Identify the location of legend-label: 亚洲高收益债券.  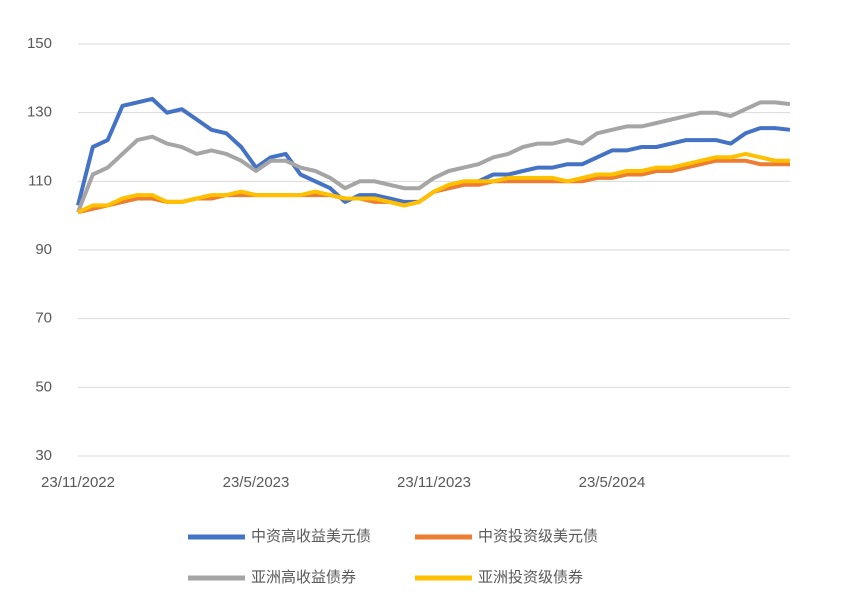
(303, 577).